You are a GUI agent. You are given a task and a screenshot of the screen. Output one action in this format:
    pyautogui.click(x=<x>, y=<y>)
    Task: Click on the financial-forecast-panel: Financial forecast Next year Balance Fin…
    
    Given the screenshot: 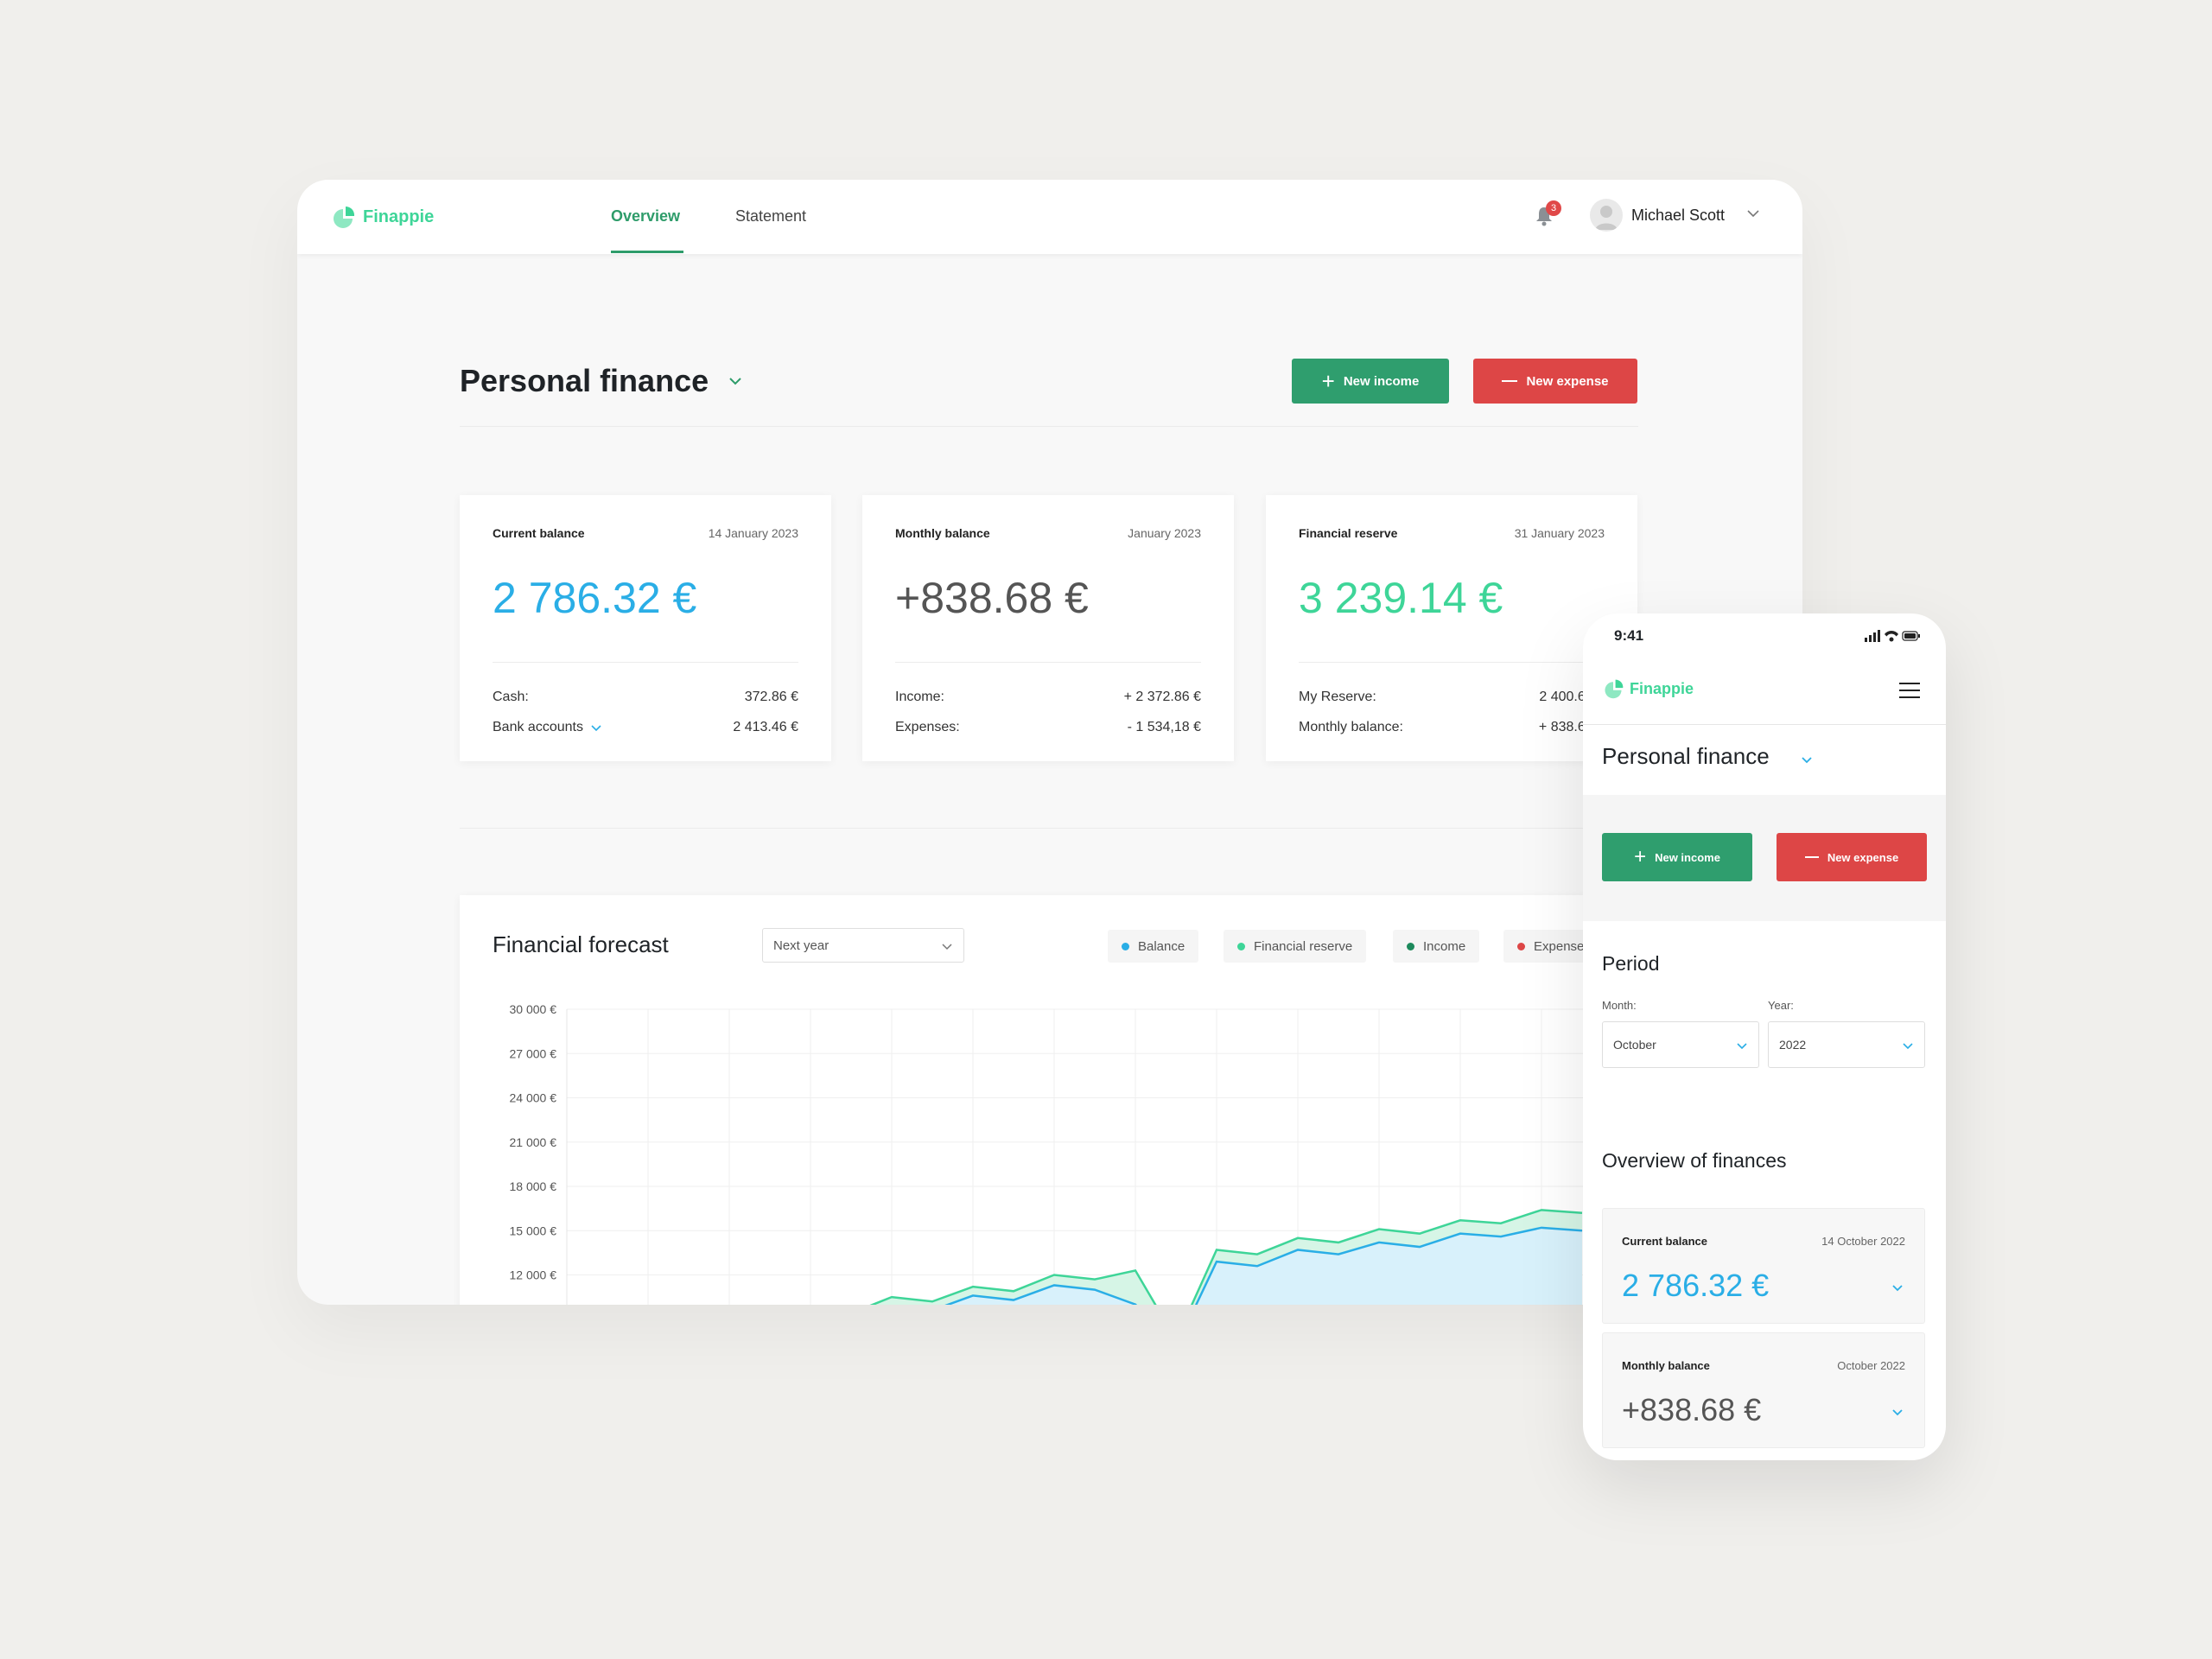 What is the action you would take?
    pyautogui.click(x=1064, y=1100)
    